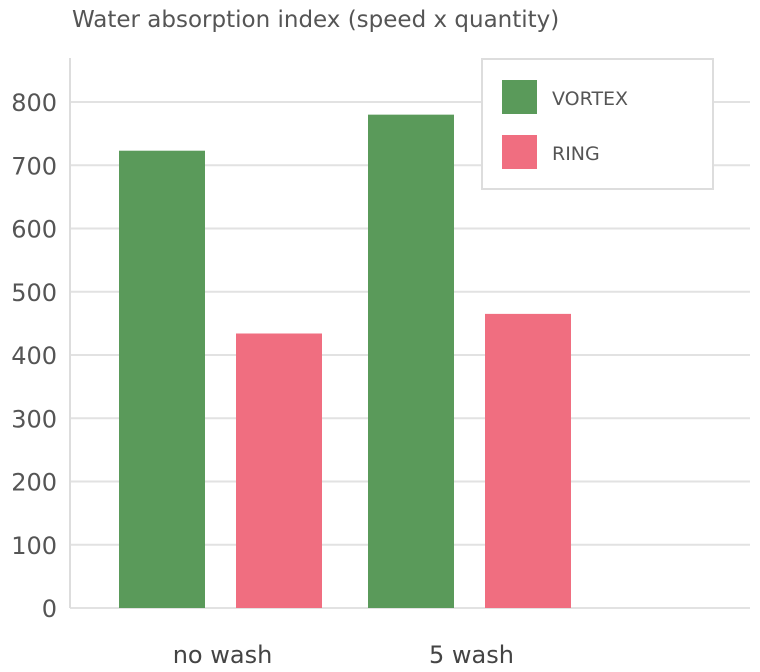 The height and width of the screenshot is (672, 760). Describe the element at coordinates (34, 293) in the screenshot. I see `y-tick-label-500: 500` at that location.